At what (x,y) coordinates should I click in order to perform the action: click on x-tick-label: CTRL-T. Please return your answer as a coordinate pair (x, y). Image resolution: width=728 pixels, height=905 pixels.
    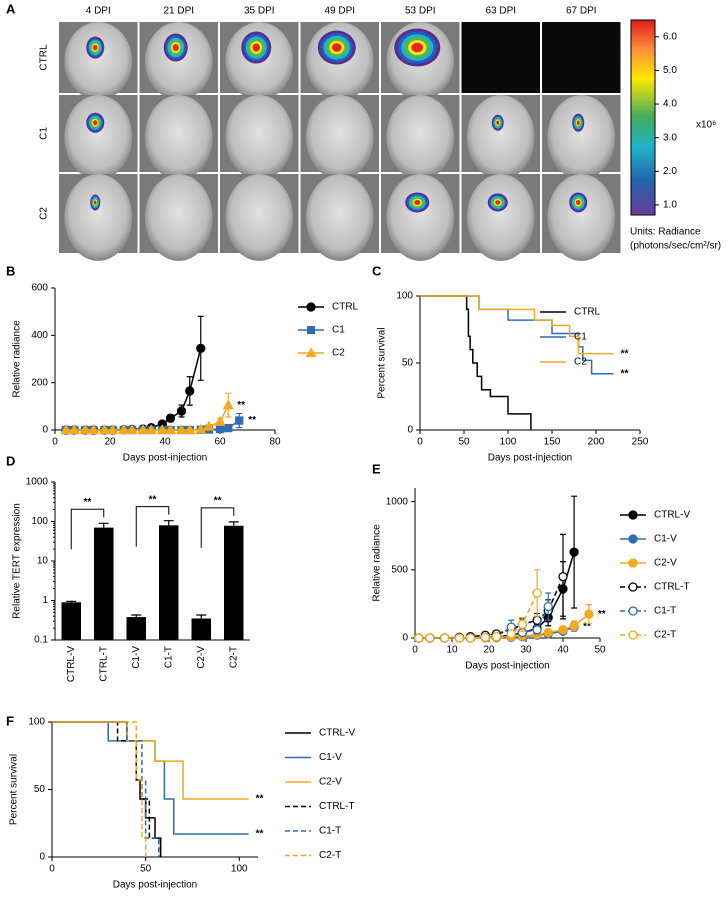
    Looking at the image, I should click on (103, 664).